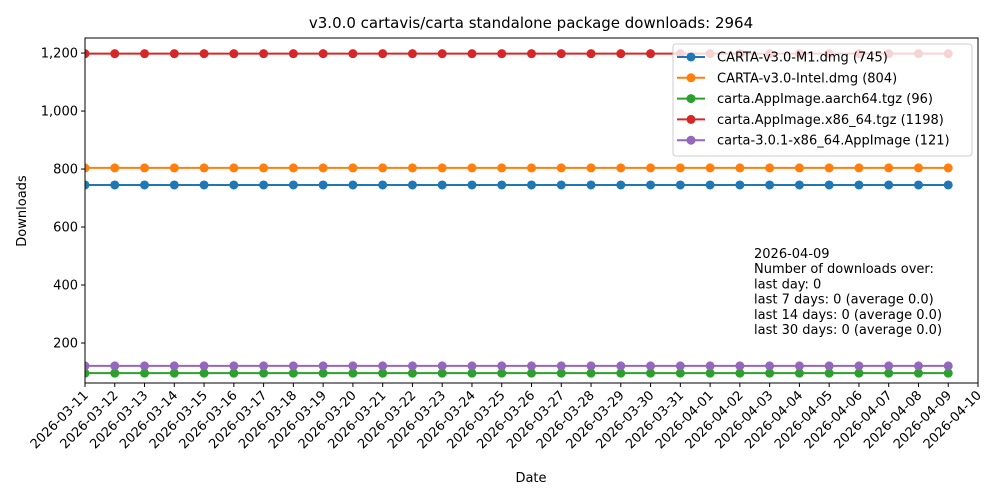 This screenshot has width=1000, height=500. I want to click on legend-item: carta.AppImage.aarch64.tgz (96), so click(805, 99).